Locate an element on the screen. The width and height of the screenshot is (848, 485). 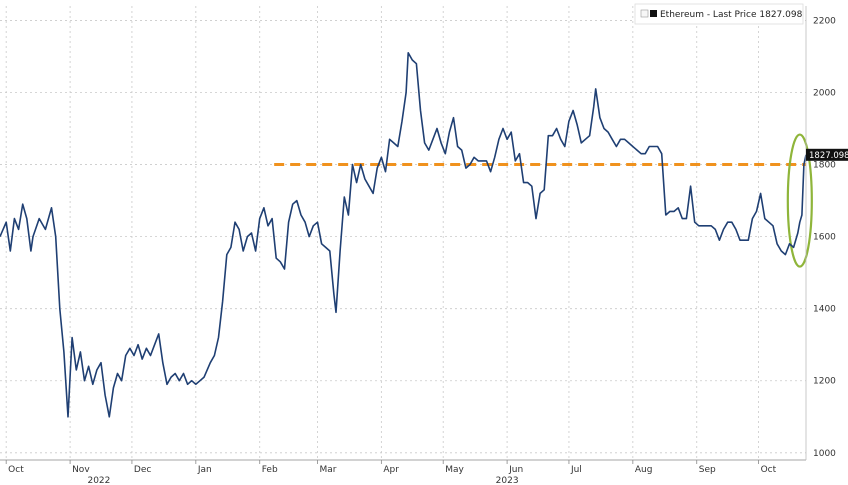
legend: Ethereum - Last Price 1827.098 is located at coordinates (719, 14).